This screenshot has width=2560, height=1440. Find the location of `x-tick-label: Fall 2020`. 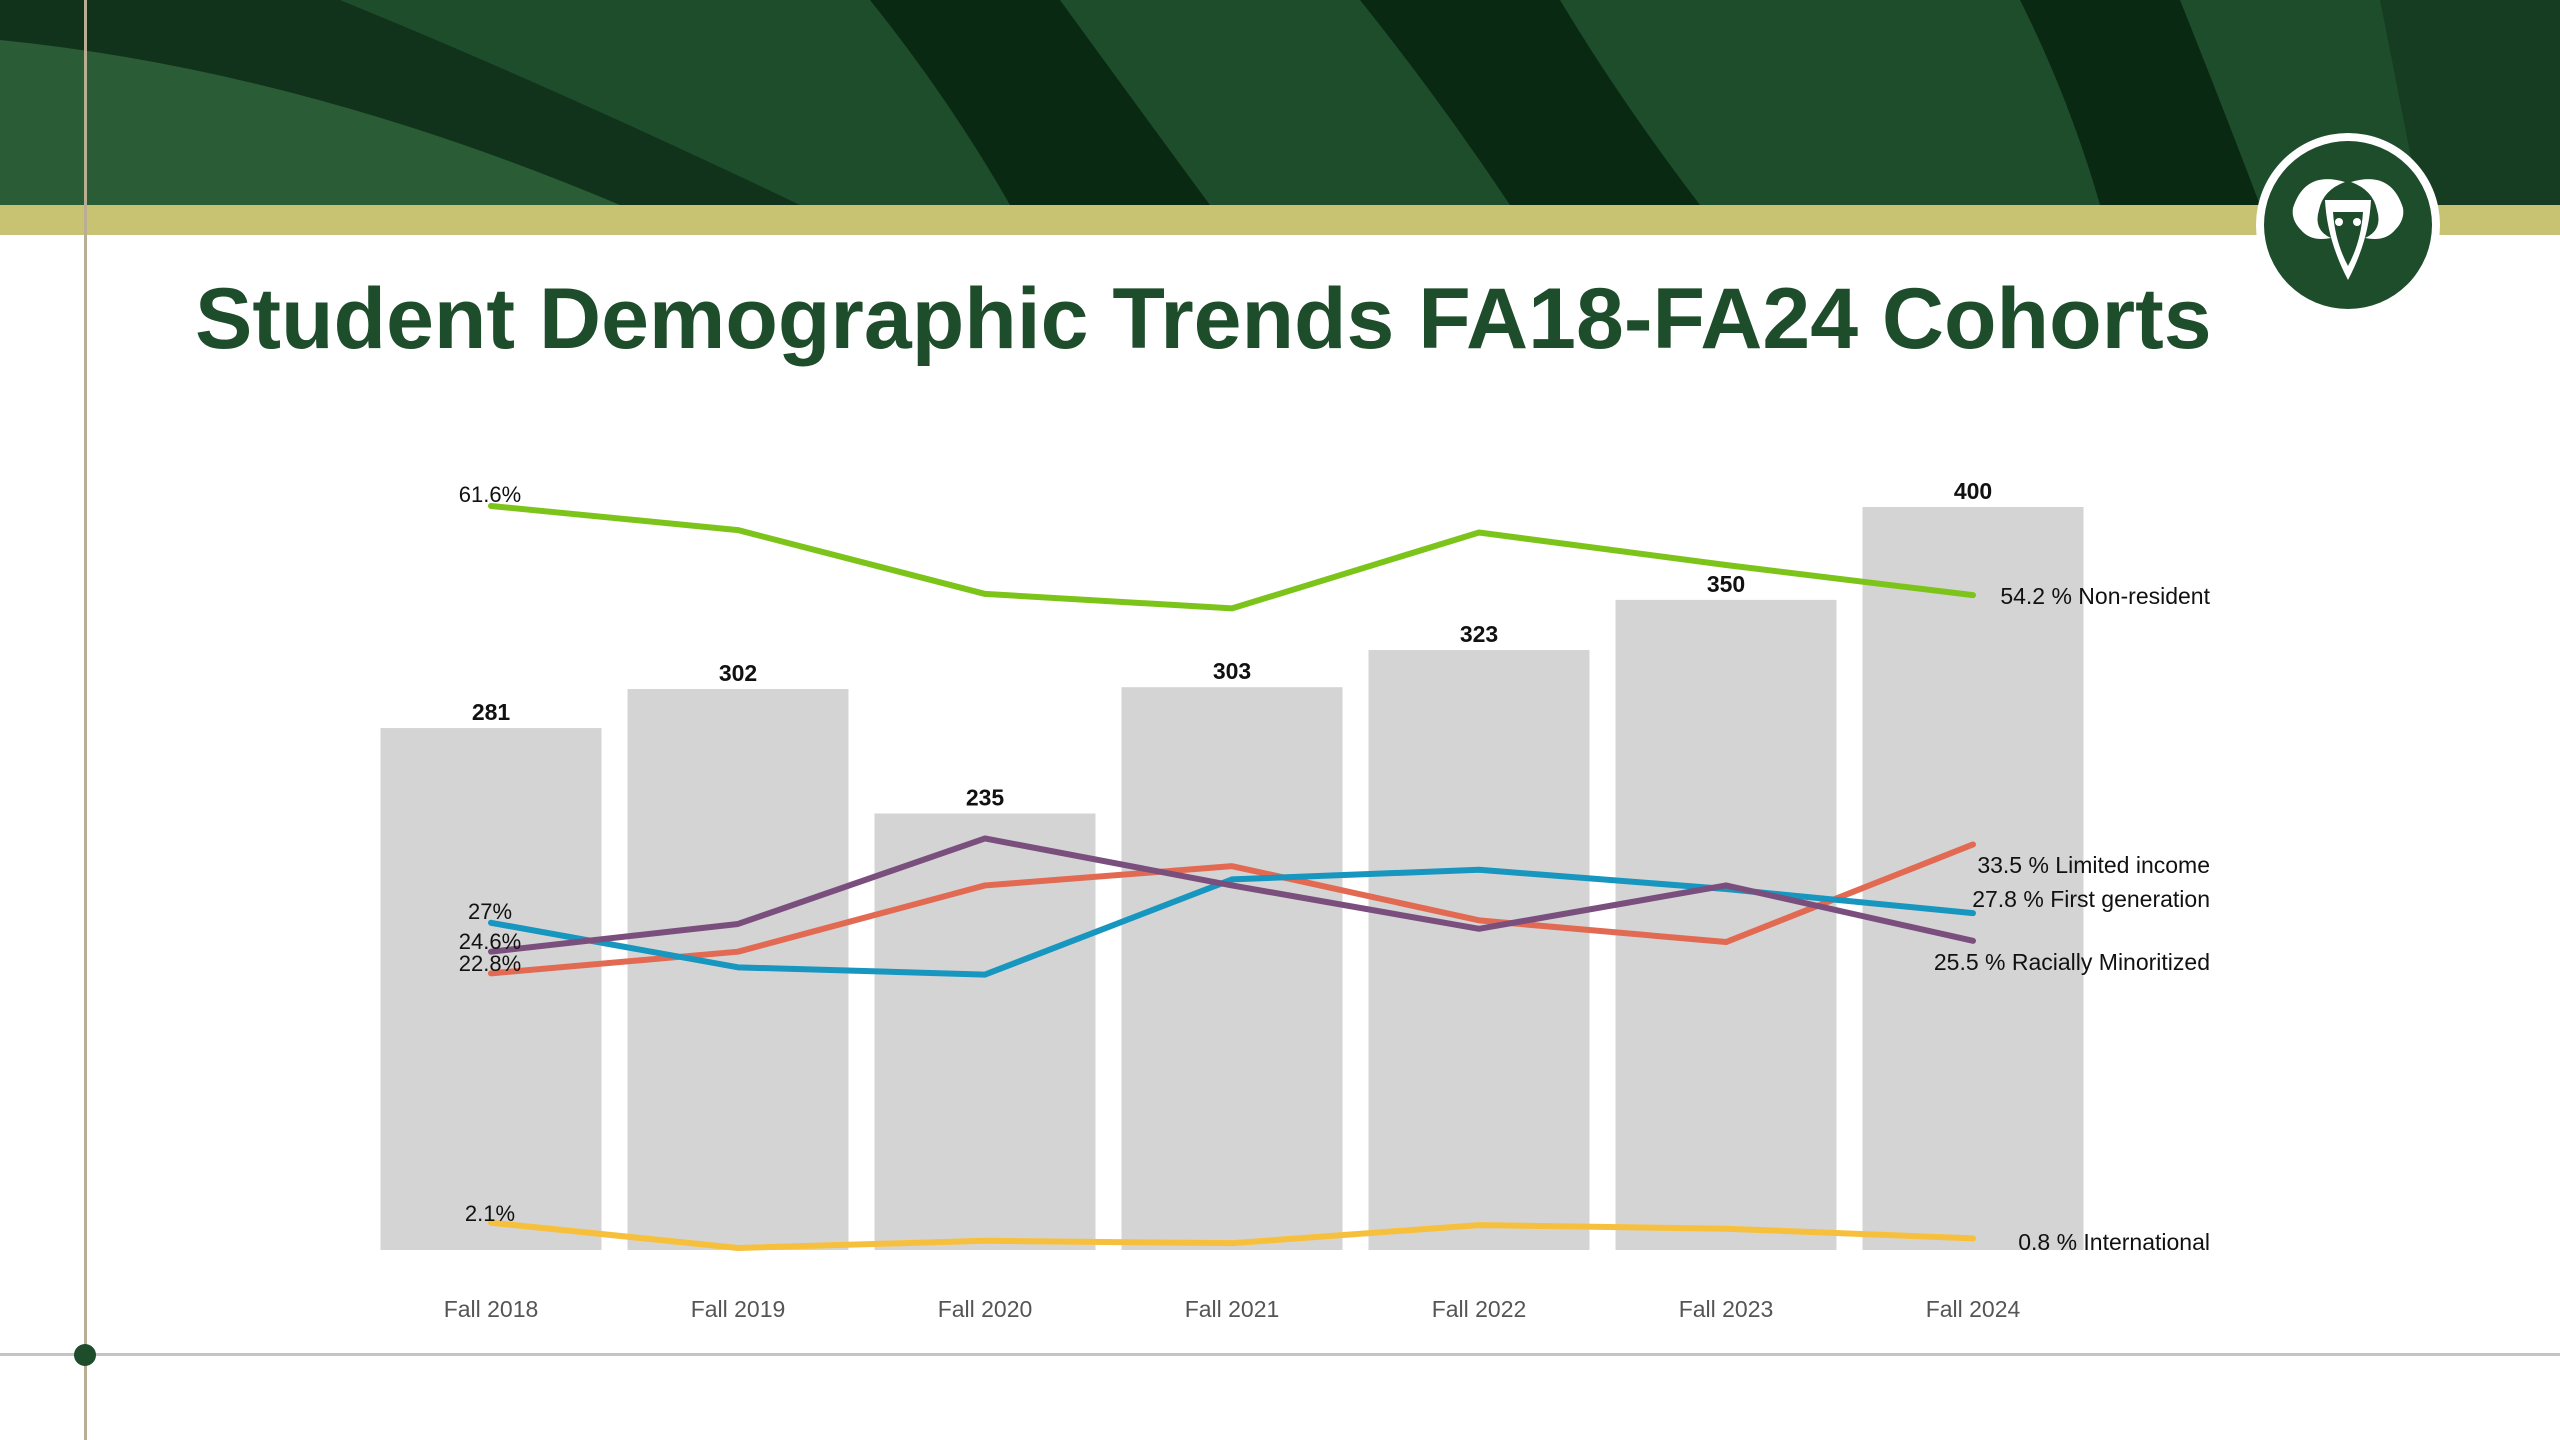

x-tick-label: Fall 2020 is located at coordinates (985, 1309).